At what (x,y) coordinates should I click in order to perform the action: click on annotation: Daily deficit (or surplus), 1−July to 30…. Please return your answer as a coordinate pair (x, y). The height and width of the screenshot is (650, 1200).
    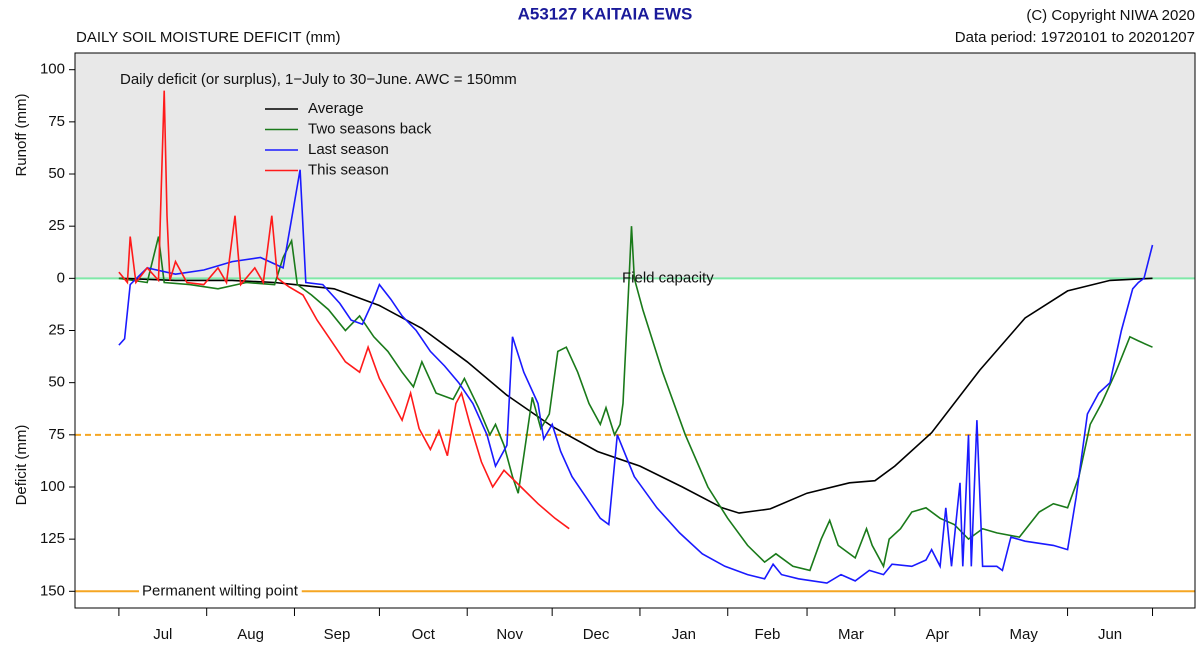
    Looking at the image, I should click on (318, 79).